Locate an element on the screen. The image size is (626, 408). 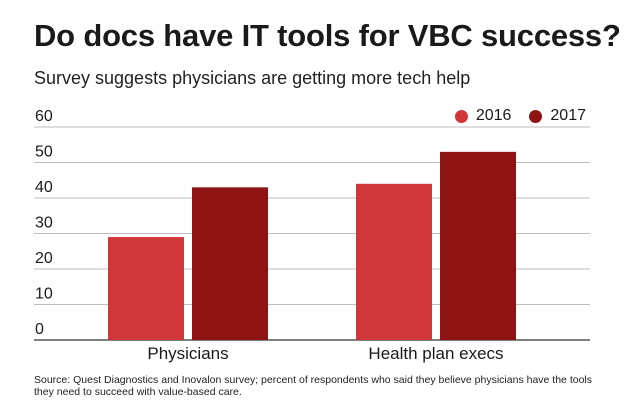
chart-legend: 2016 2017 is located at coordinates (520, 116).